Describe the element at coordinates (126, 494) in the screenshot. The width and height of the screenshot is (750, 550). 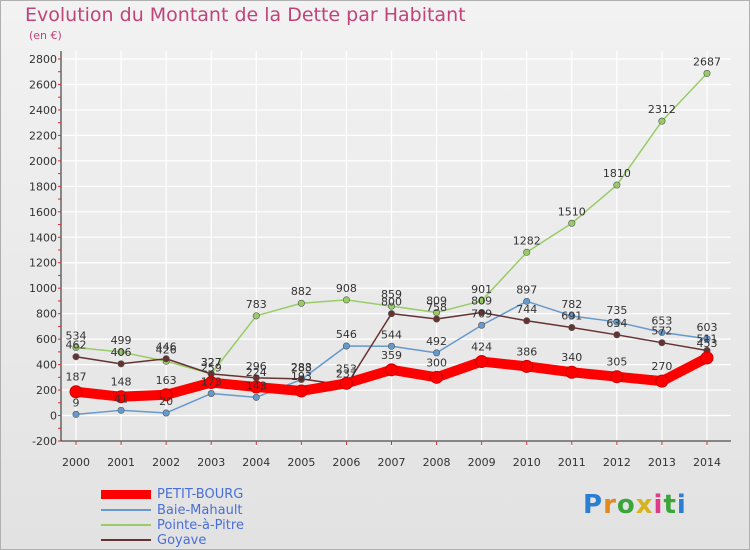
I see `legend-swatch` at that location.